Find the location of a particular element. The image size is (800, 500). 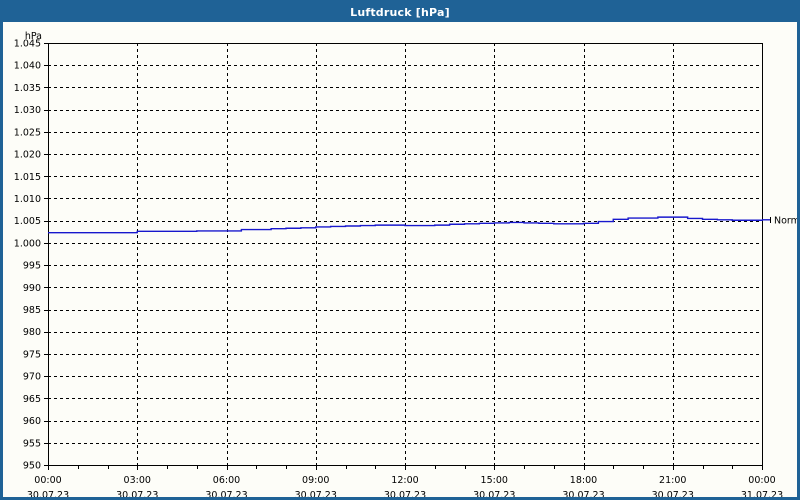

x-tick-label-time: 09:00 is located at coordinates (315, 480).